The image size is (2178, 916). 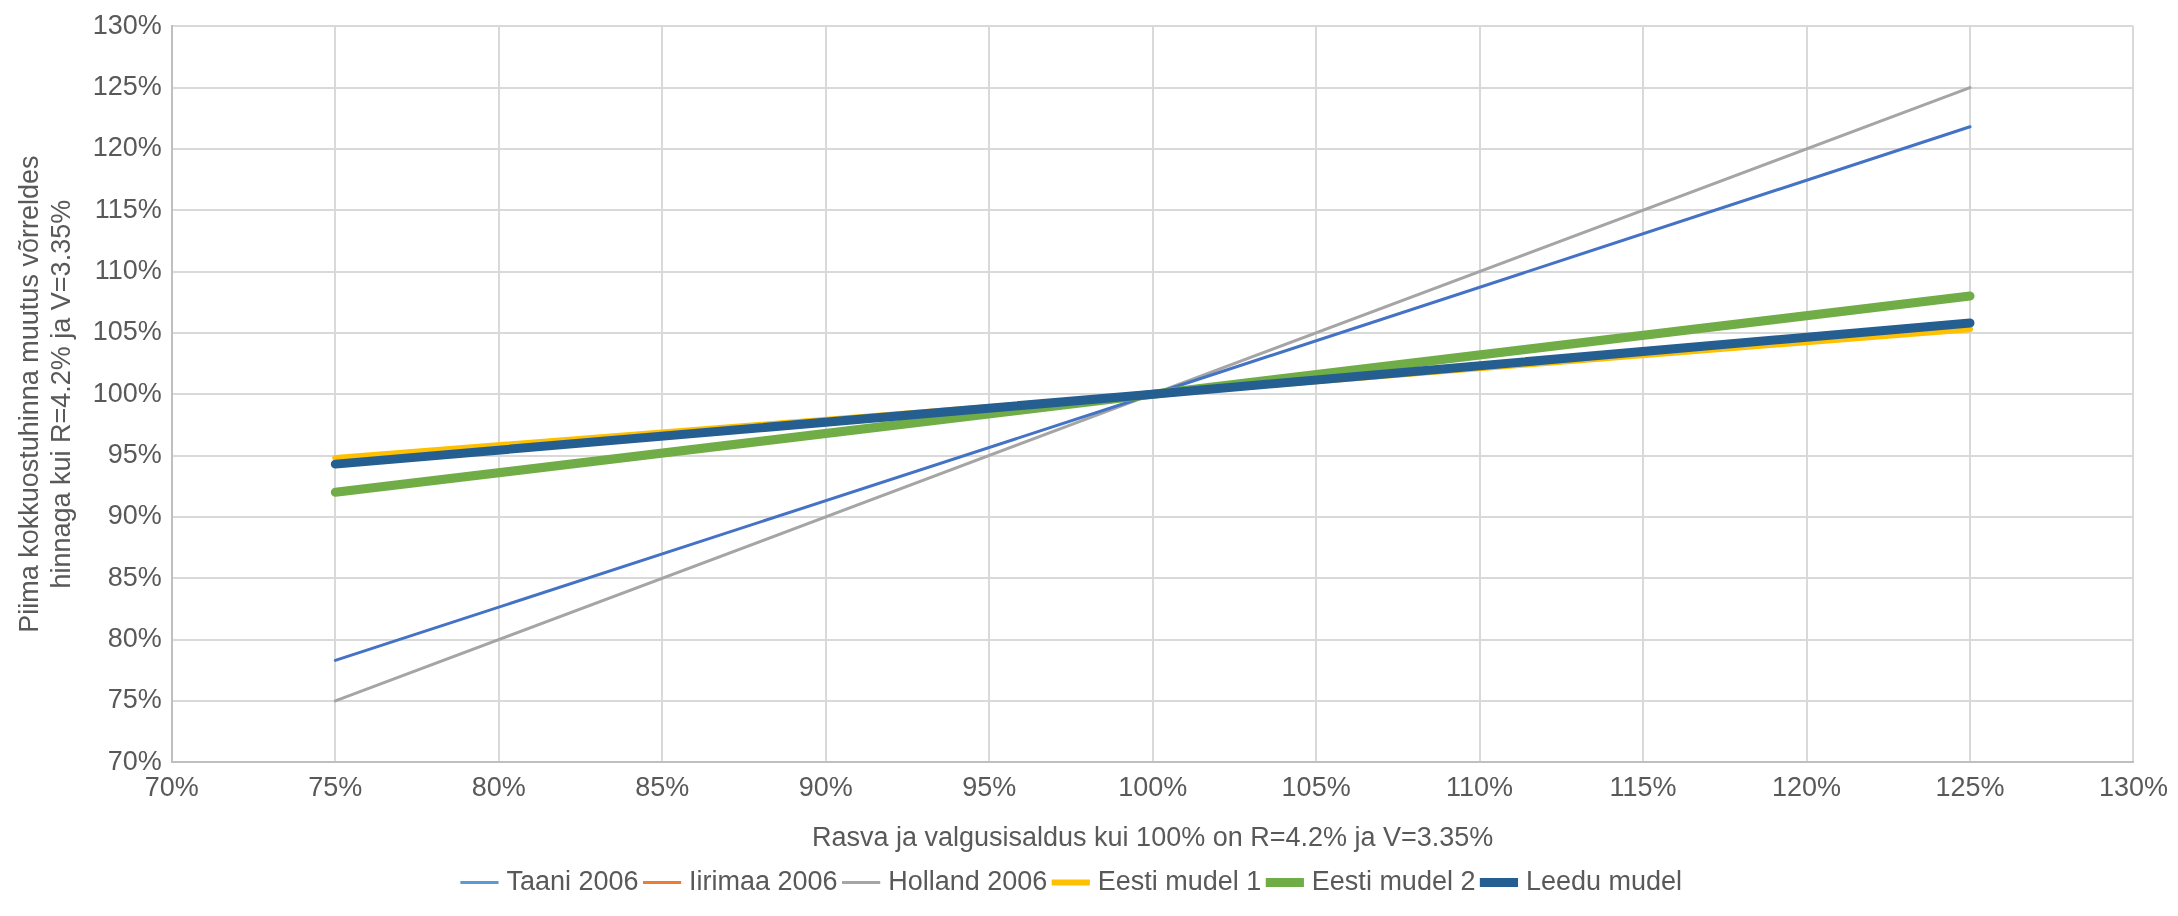 What do you see at coordinates (1643, 786) in the screenshot?
I see `x-tick-label: 115%` at bounding box center [1643, 786].